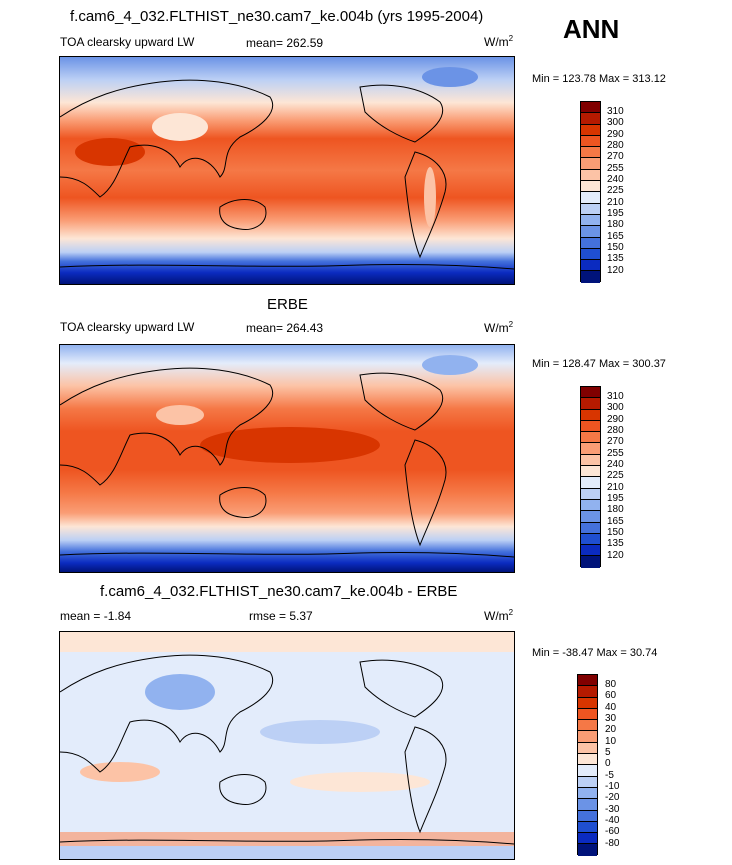  I want to click on panel-3-colorbar-label: -60, so click(612, 831).